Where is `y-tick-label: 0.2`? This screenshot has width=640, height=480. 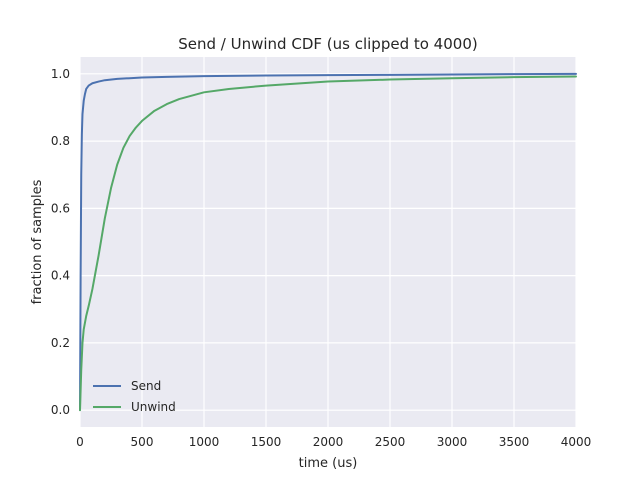 y-tick-label: 0.2 is located at coordinates (60, 343).